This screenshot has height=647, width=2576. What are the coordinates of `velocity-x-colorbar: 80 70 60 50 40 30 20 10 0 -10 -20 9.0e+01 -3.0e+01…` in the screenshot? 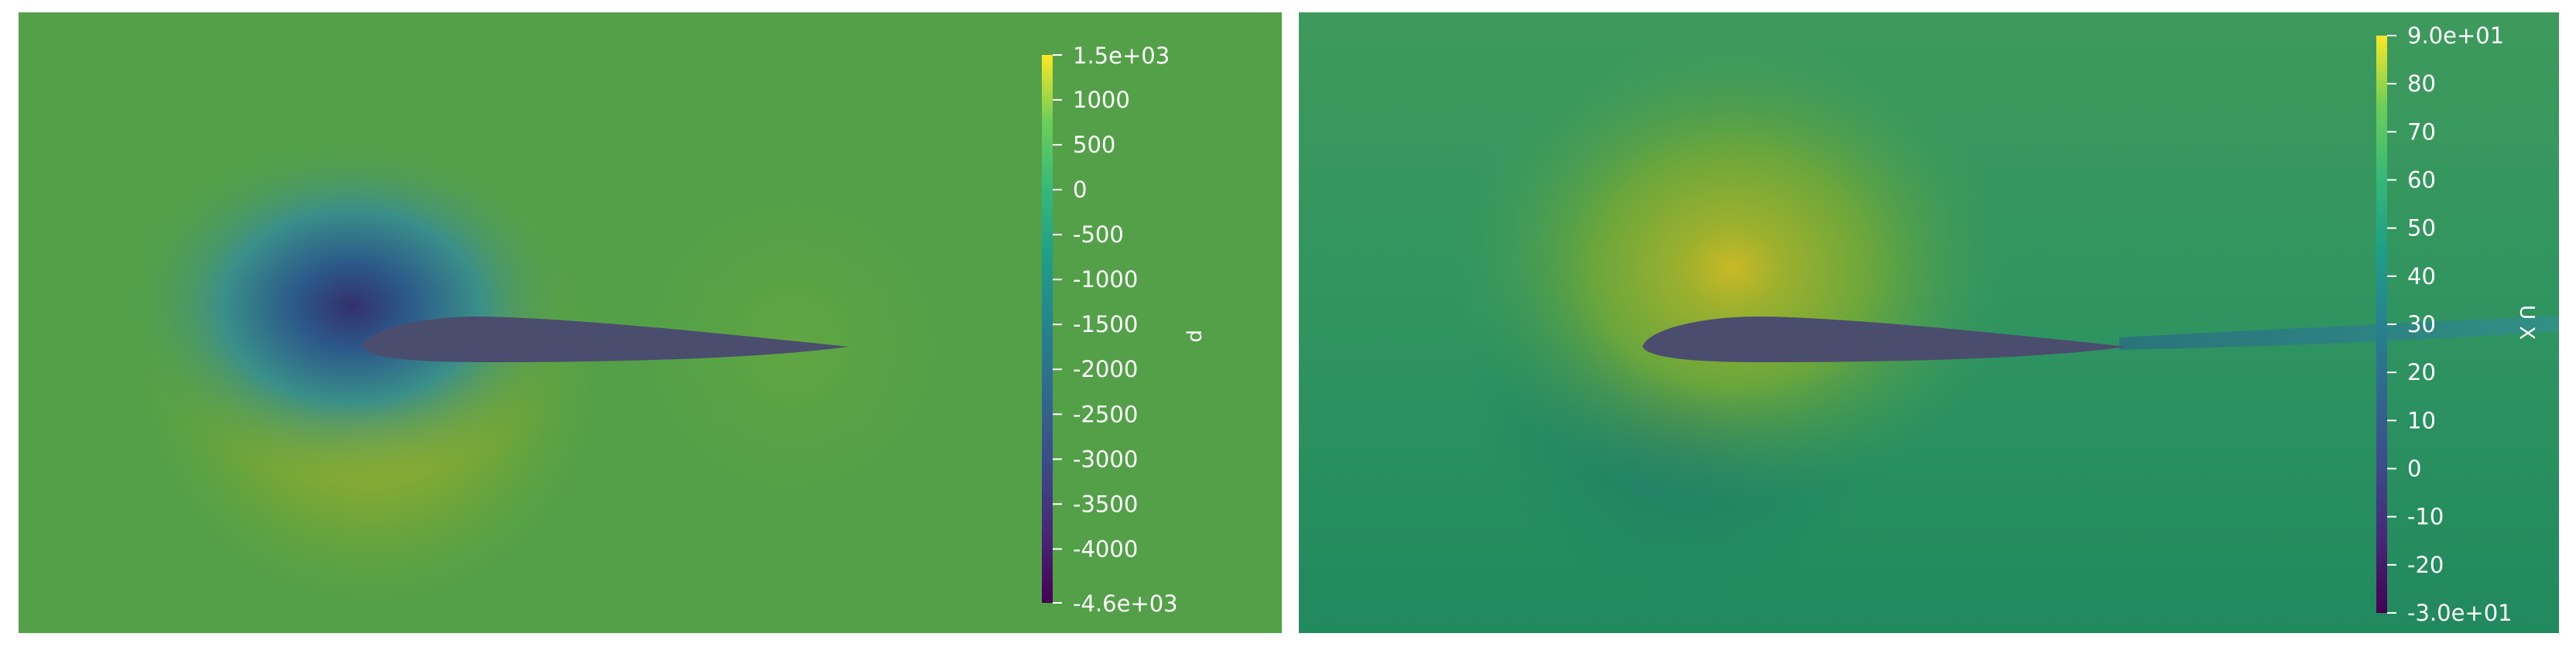 It's located at (2457, 324).